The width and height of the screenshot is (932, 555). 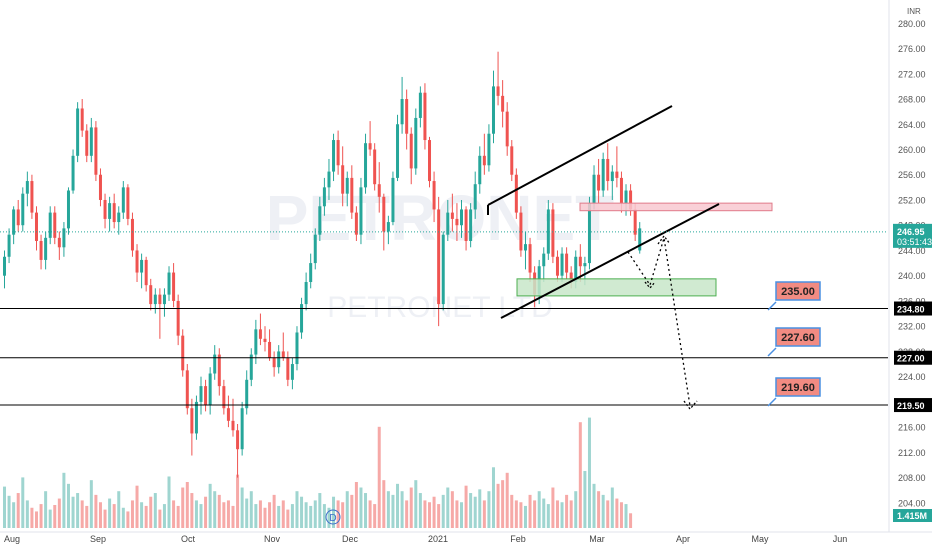 What do you see at coordinates (580, 155) in the screenshot?
I see `channel-upper-trendline` at bounding box center [580, 155].